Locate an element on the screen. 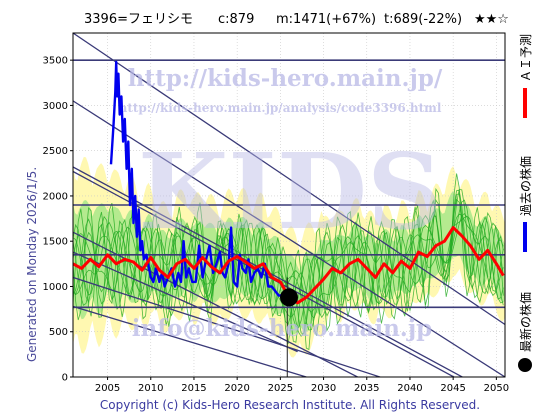  y-axis-ticks: 0 500 1000 1500 2000 2500 3000 3500 is located at coordinates (58, 220).